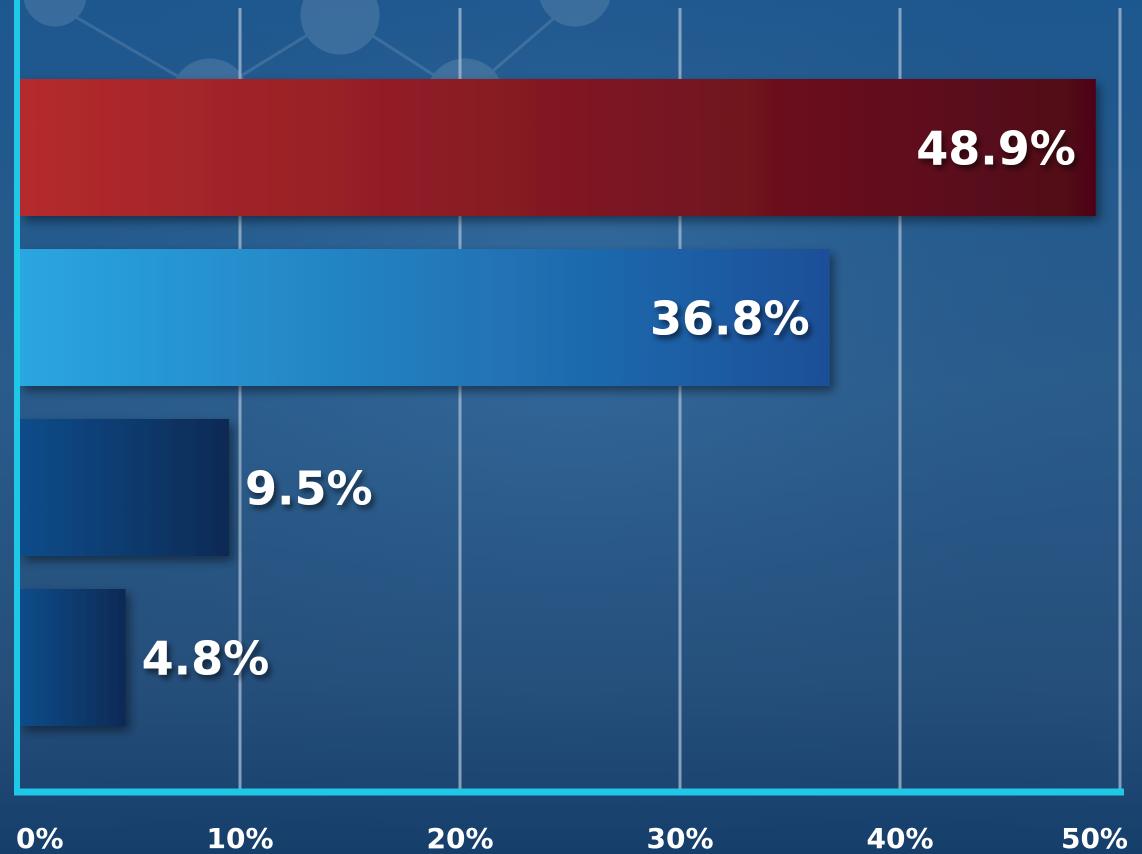 This screenshot has width=1142, height=854. What do you see at coordinates (679, 838) in the screenshot?
I see `x-tick-label-30: 30%` at bounding box center [679, 838].